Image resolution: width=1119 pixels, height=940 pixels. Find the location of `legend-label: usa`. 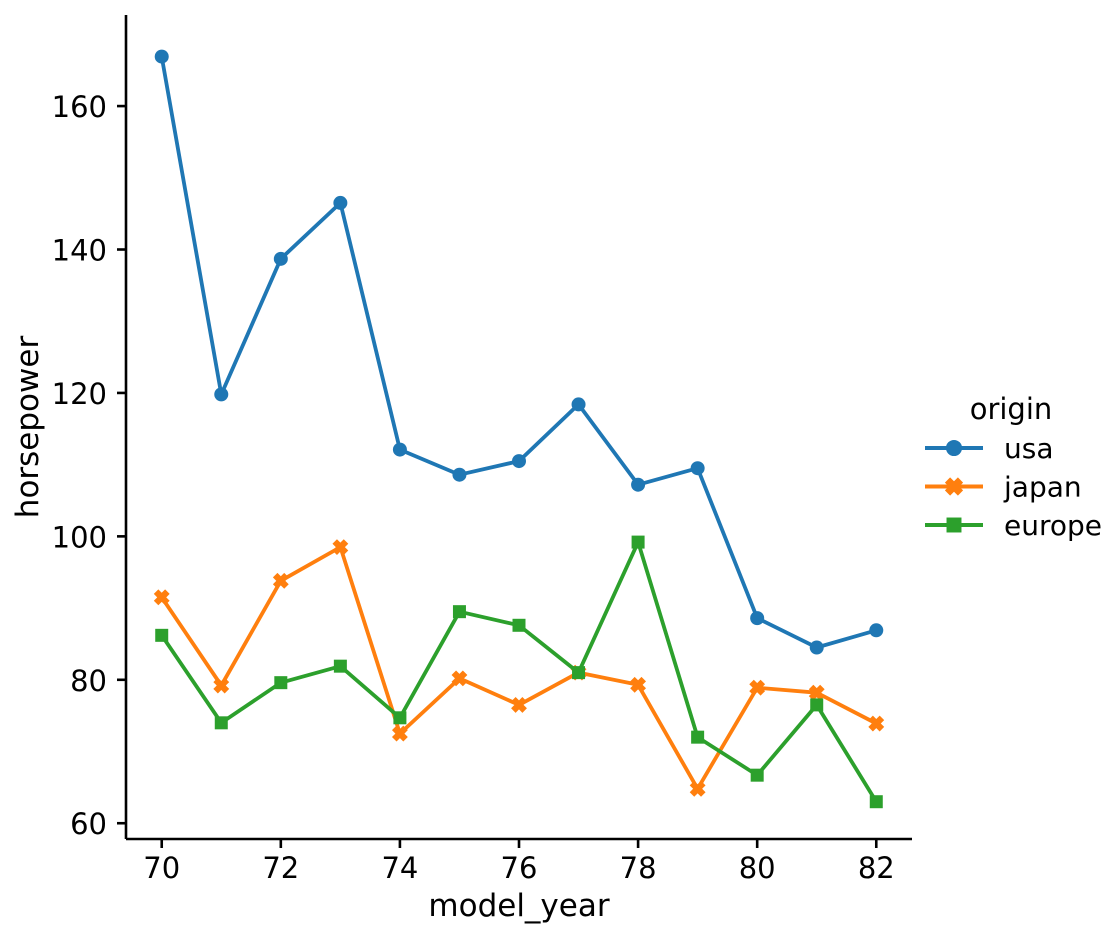

legend-label: usa is located at coordinates (1029, 448).